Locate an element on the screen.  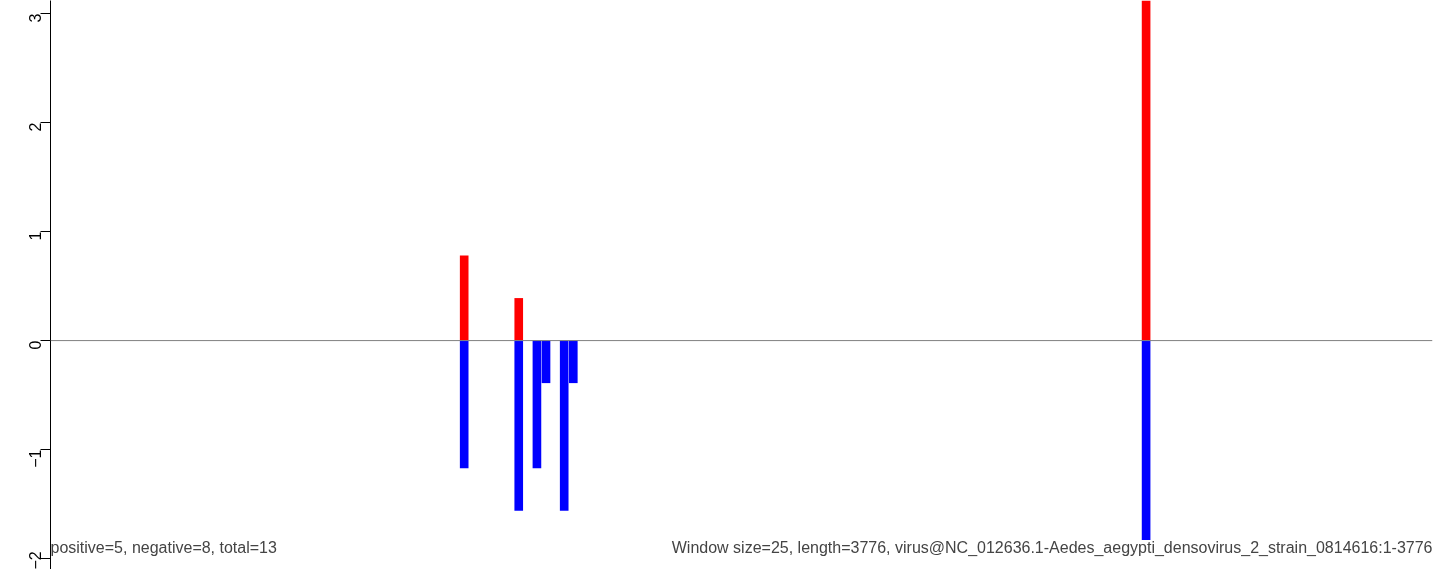
y-tick-label: −2 is located at coordinates (36, 560).